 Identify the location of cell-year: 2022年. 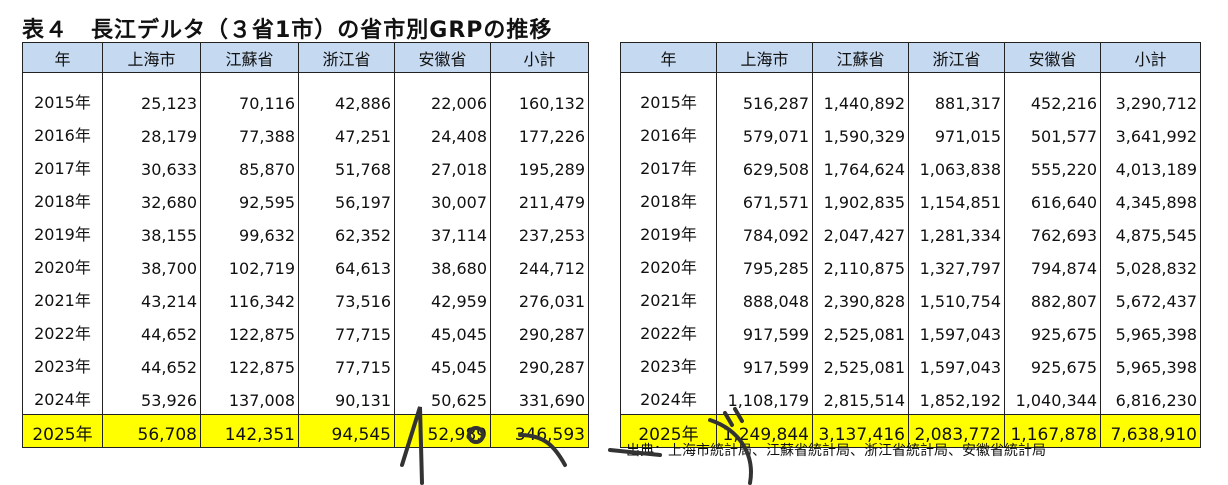
(62, 329).